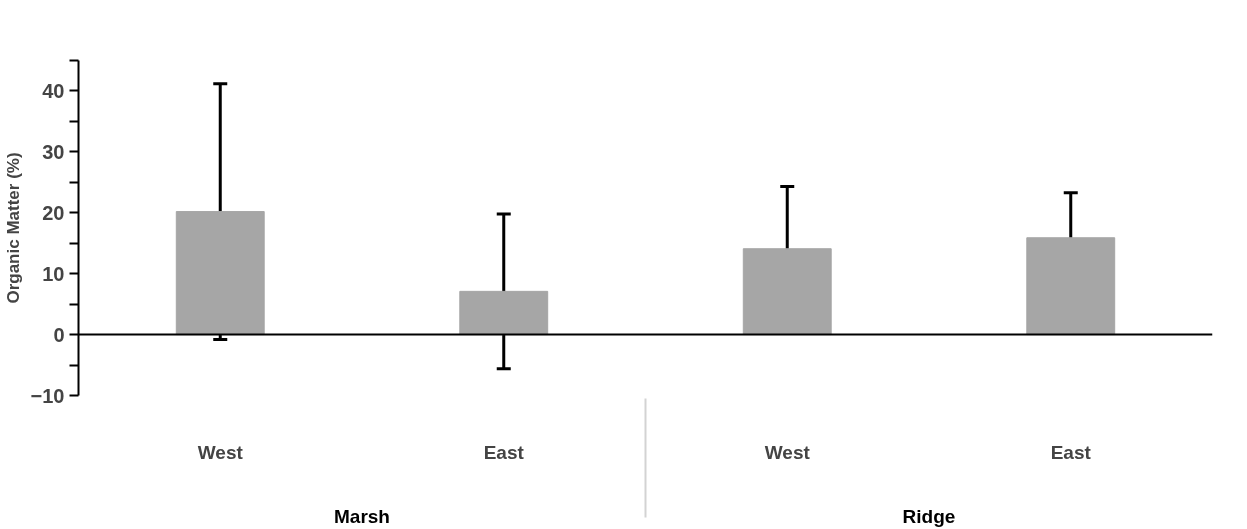 This screenshot has height=529, width=1247. I want to click on y-tick-label: 40, so click(53, 90).